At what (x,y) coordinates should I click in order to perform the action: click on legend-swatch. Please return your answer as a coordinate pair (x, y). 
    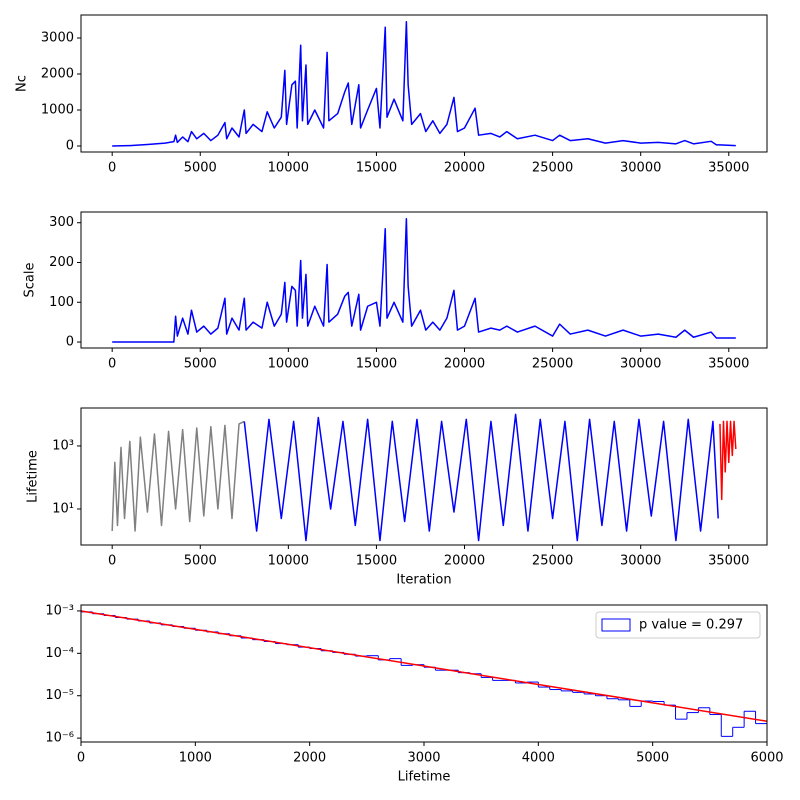
    Looking at the image, I should click on (616, 625).